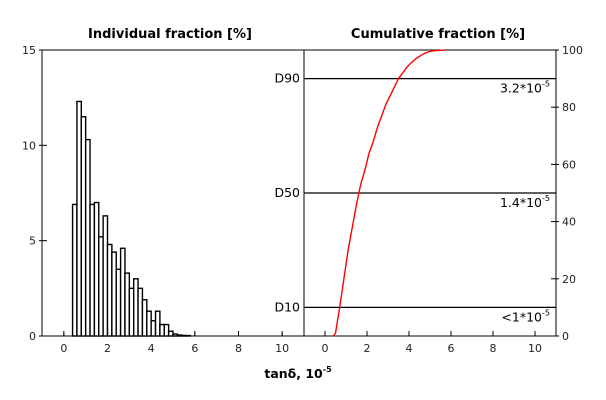 This screenshot has height=400, width=606. I want to click on marker-value-base: 3.2*10, so click(521, 88).